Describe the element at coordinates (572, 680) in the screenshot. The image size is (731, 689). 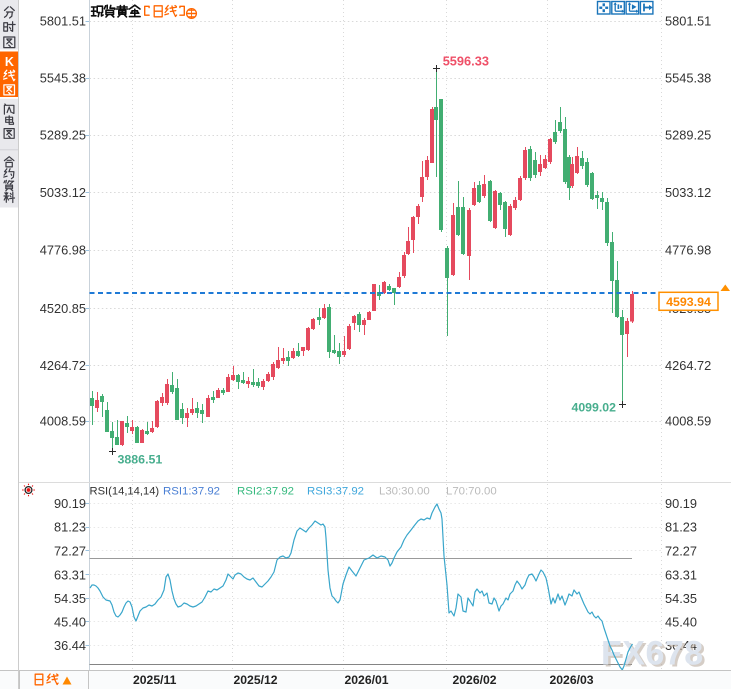
I see `svg-text: 2026/03` at that location.